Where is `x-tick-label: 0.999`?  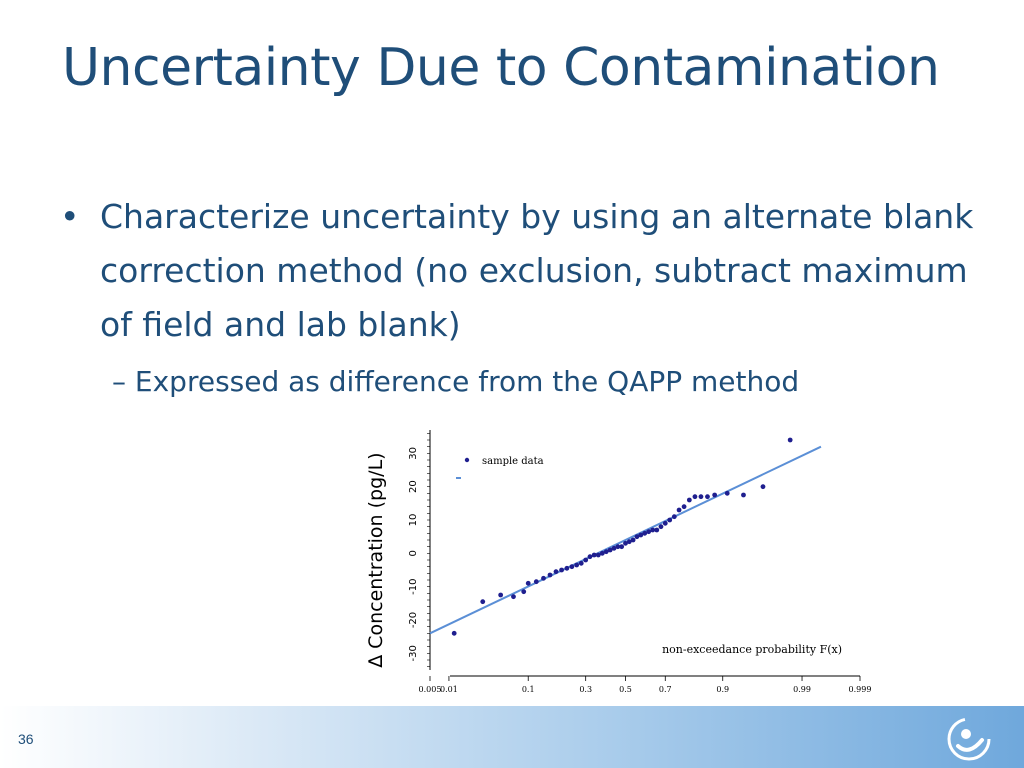
x-tick-label: 0.999 is located at coordinates (860, 689).